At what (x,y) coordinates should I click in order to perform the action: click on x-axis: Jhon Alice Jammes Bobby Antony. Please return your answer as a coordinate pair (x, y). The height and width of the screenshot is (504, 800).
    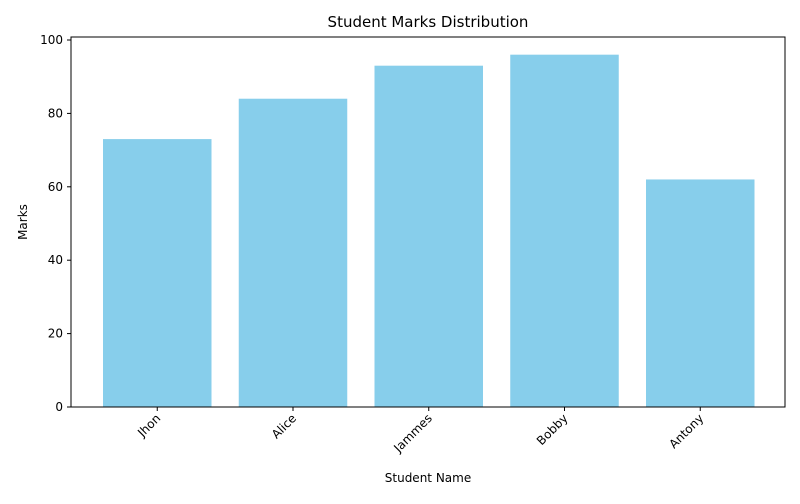
    Looking at the image, I should click on (420, 431).